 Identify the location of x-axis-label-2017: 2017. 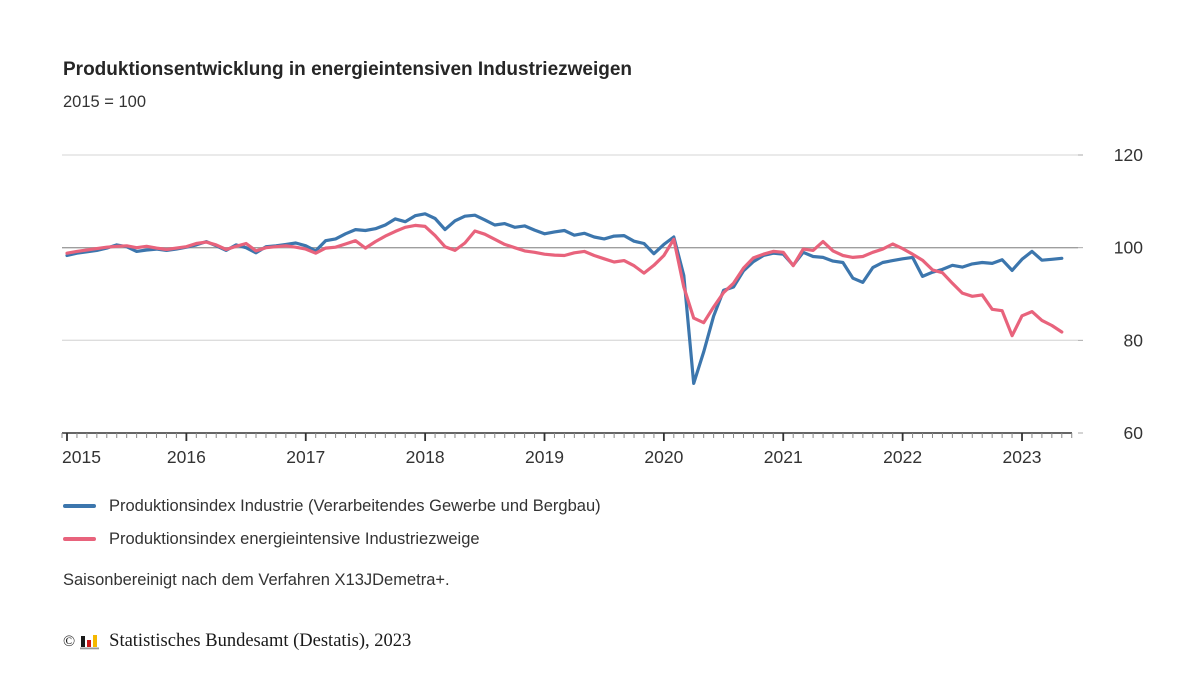
(305, 457).